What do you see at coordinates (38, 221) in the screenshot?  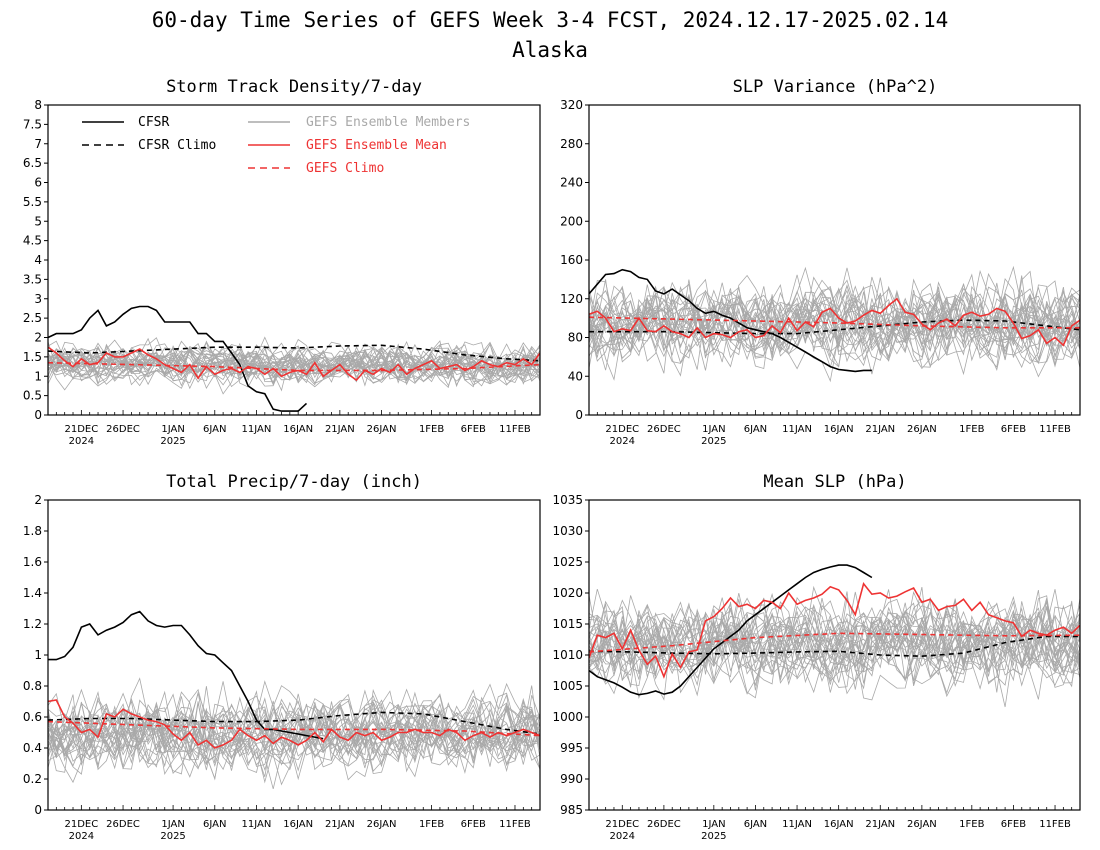 I see `y-tick-label: 5` at bounding box center [38, 221].